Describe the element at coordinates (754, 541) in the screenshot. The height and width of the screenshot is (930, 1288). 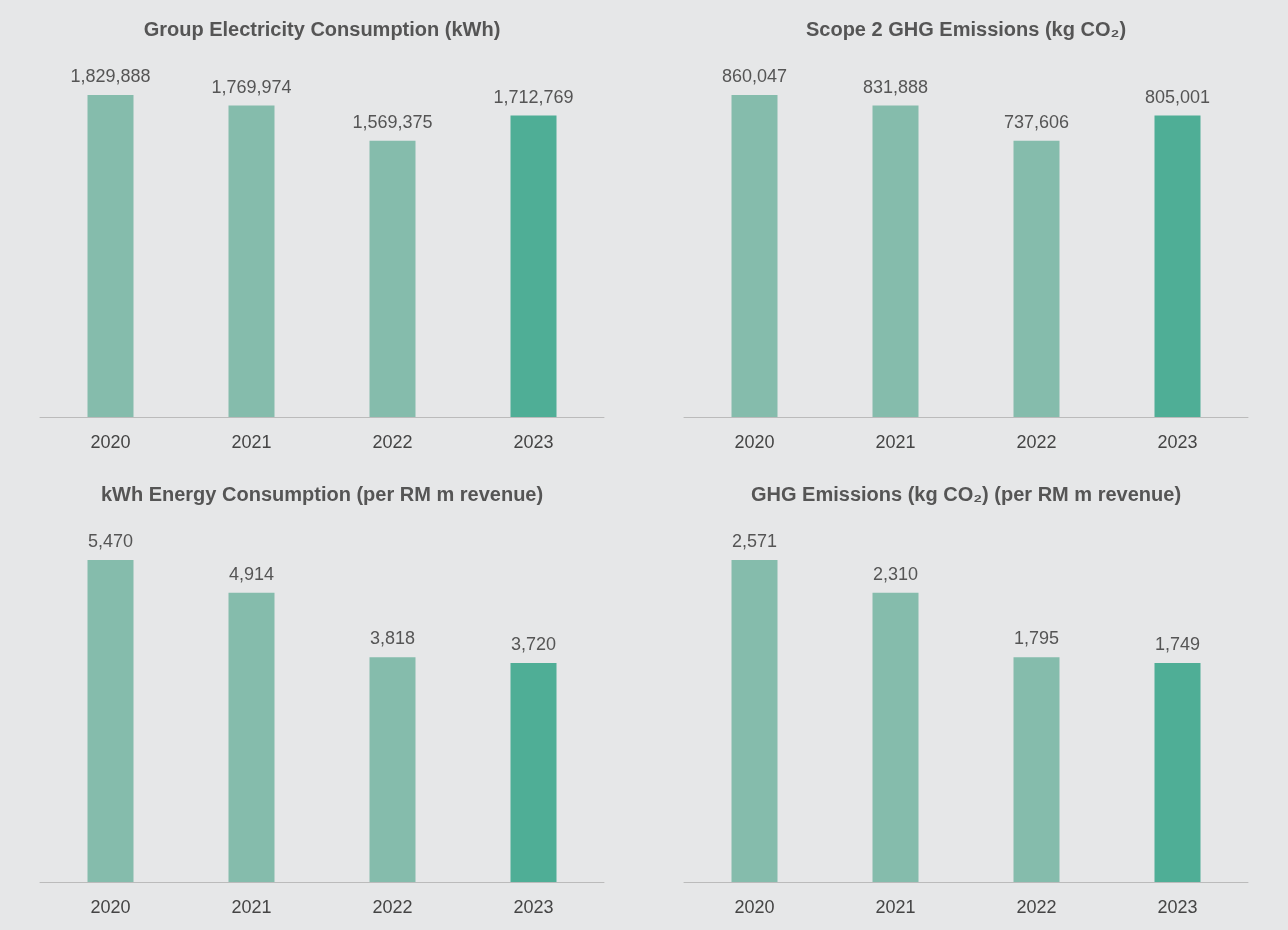
I see `data-label: 2,571` at that location.